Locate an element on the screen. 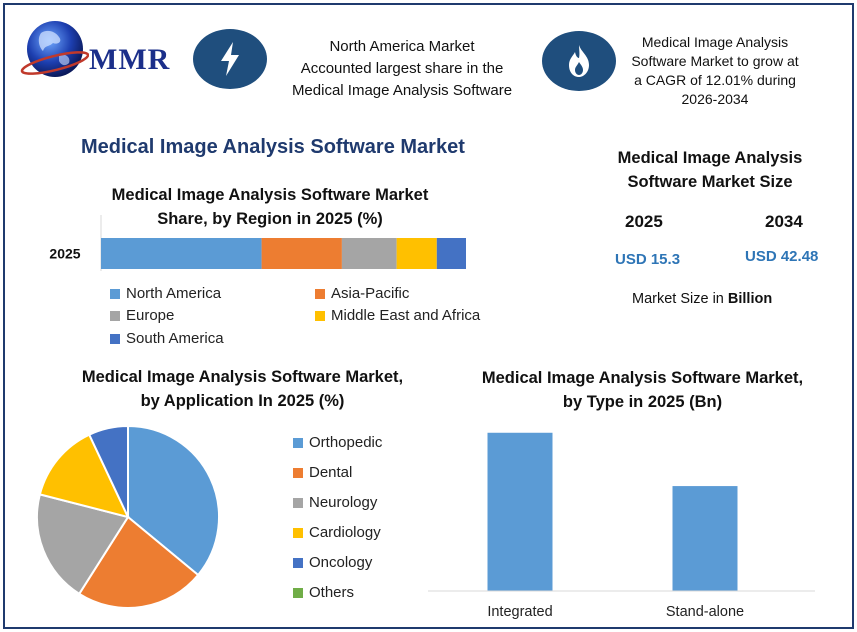  application-legend-item-cardiology: Cardiology is located at coordinates (337, 532).